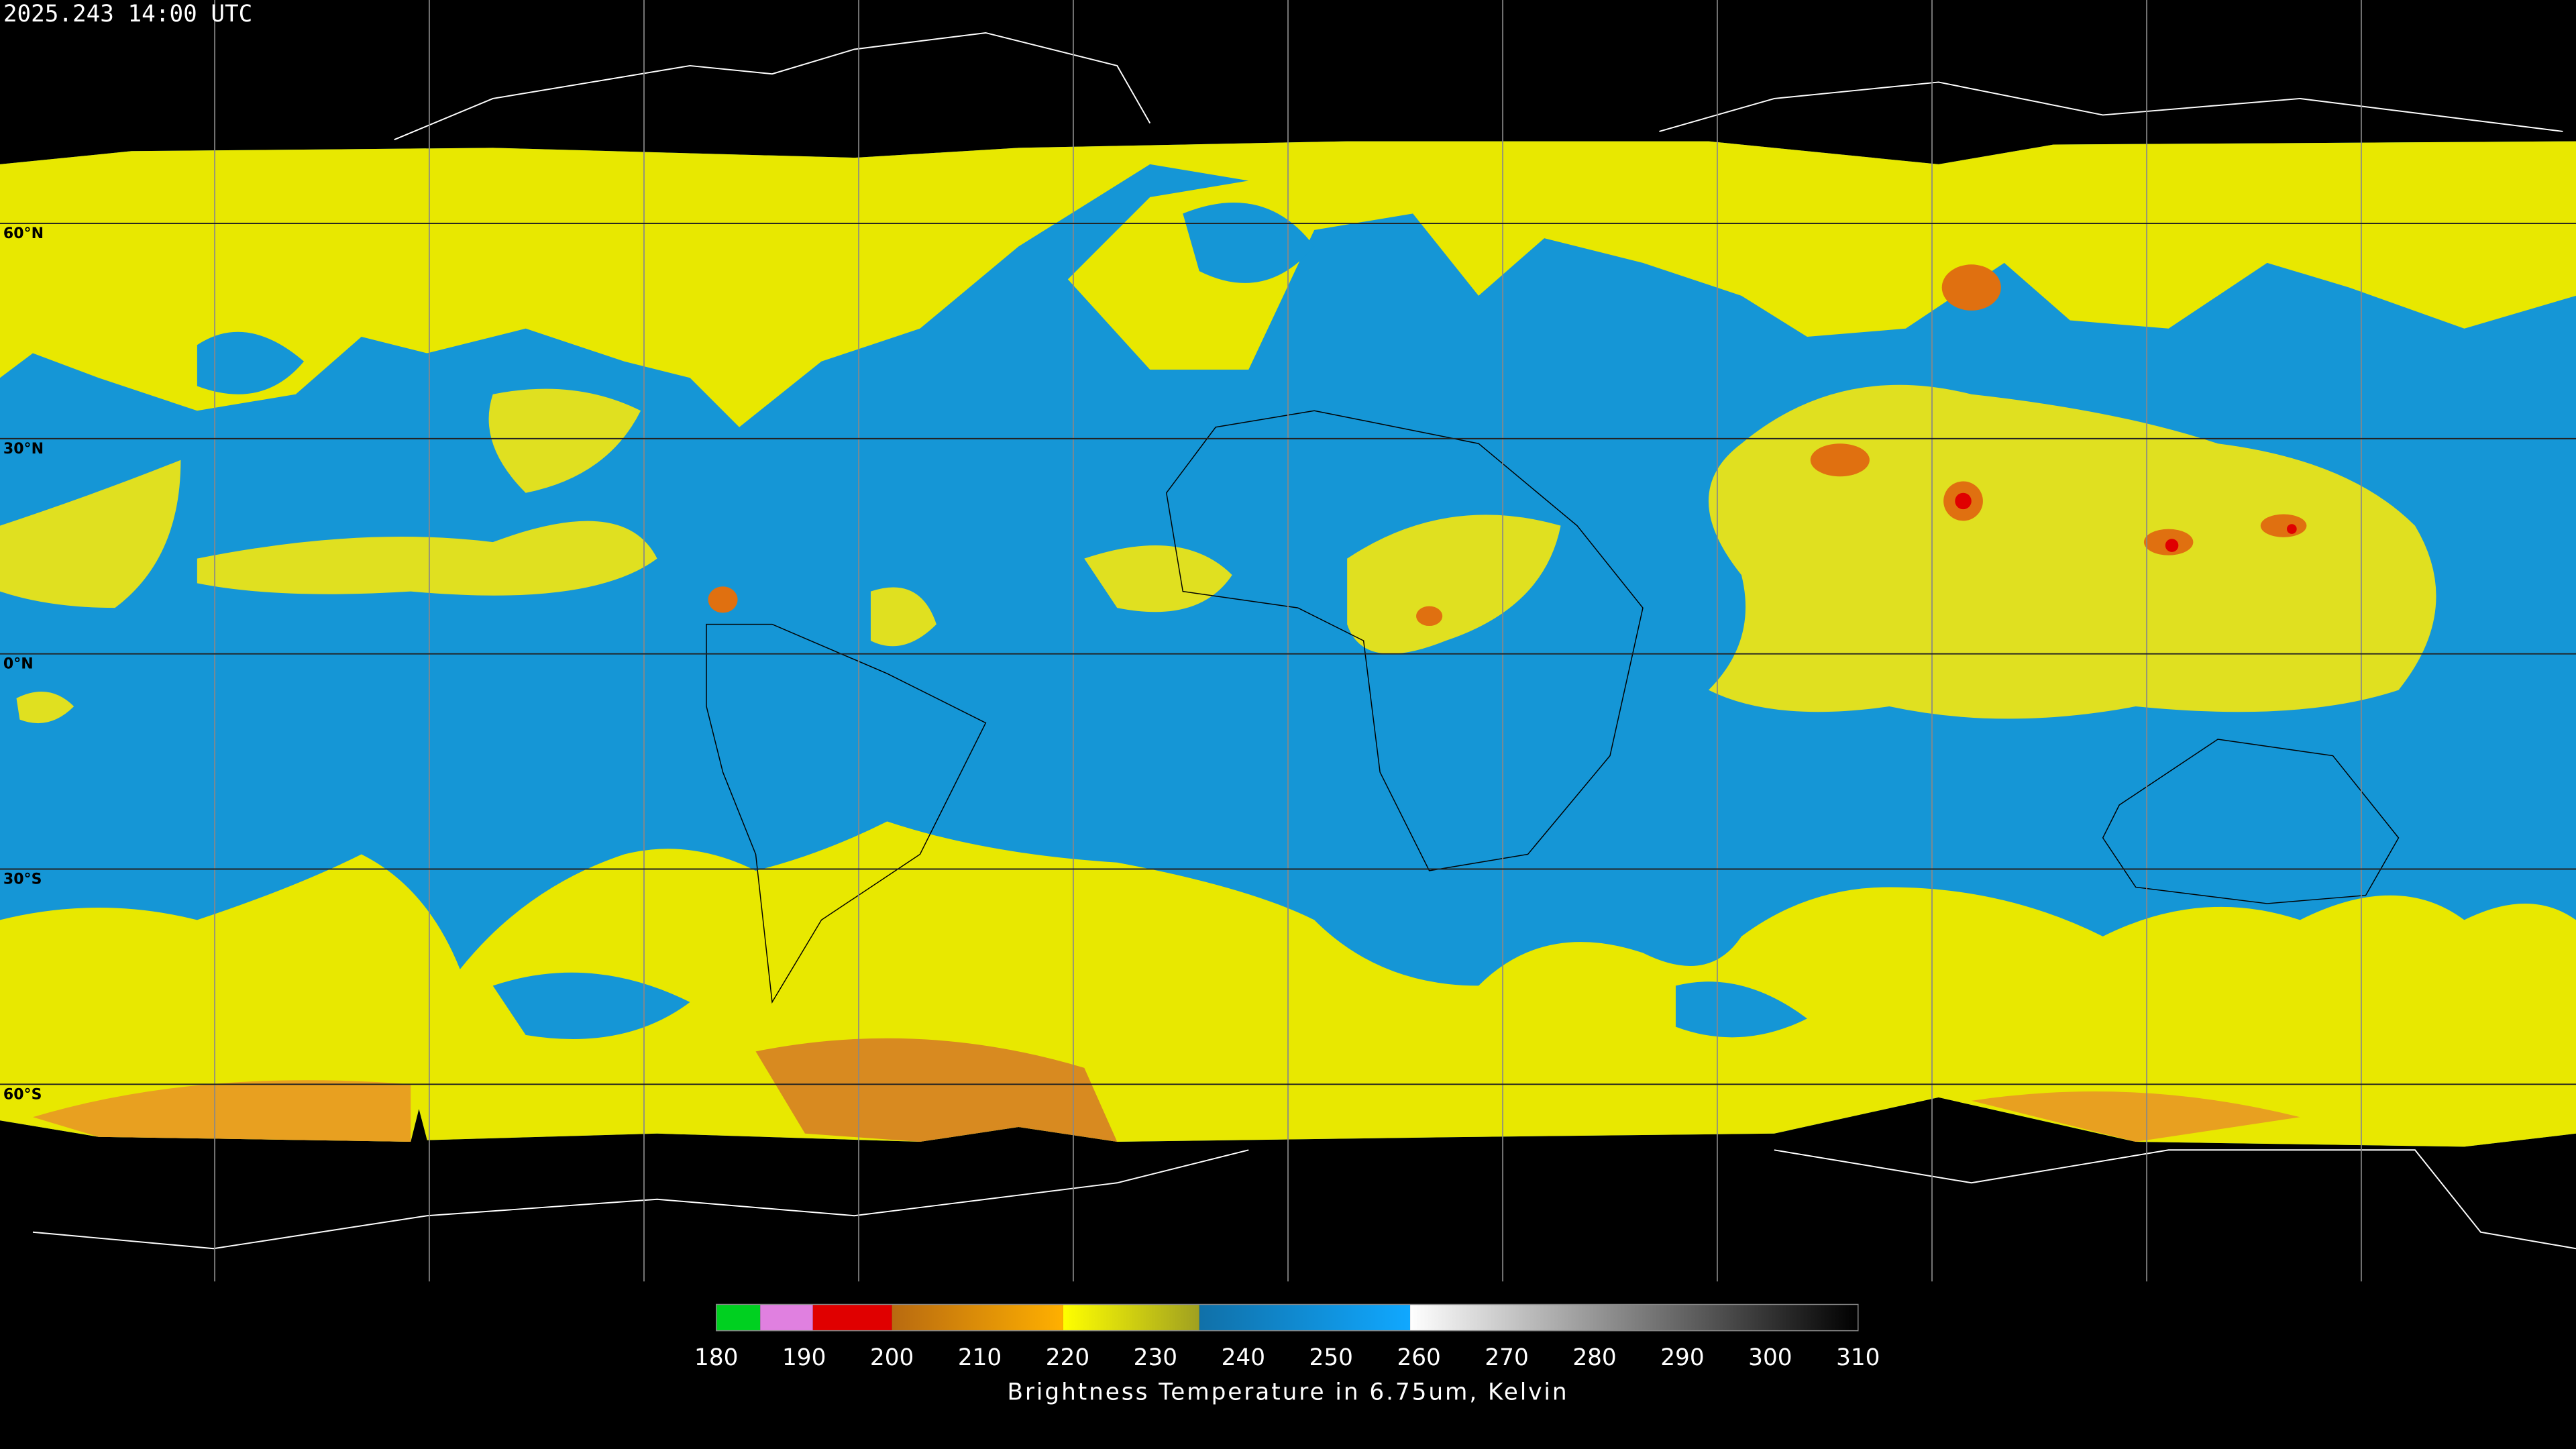  I want to click on colorbar-tick-label: 240, so click(1243, 1357).